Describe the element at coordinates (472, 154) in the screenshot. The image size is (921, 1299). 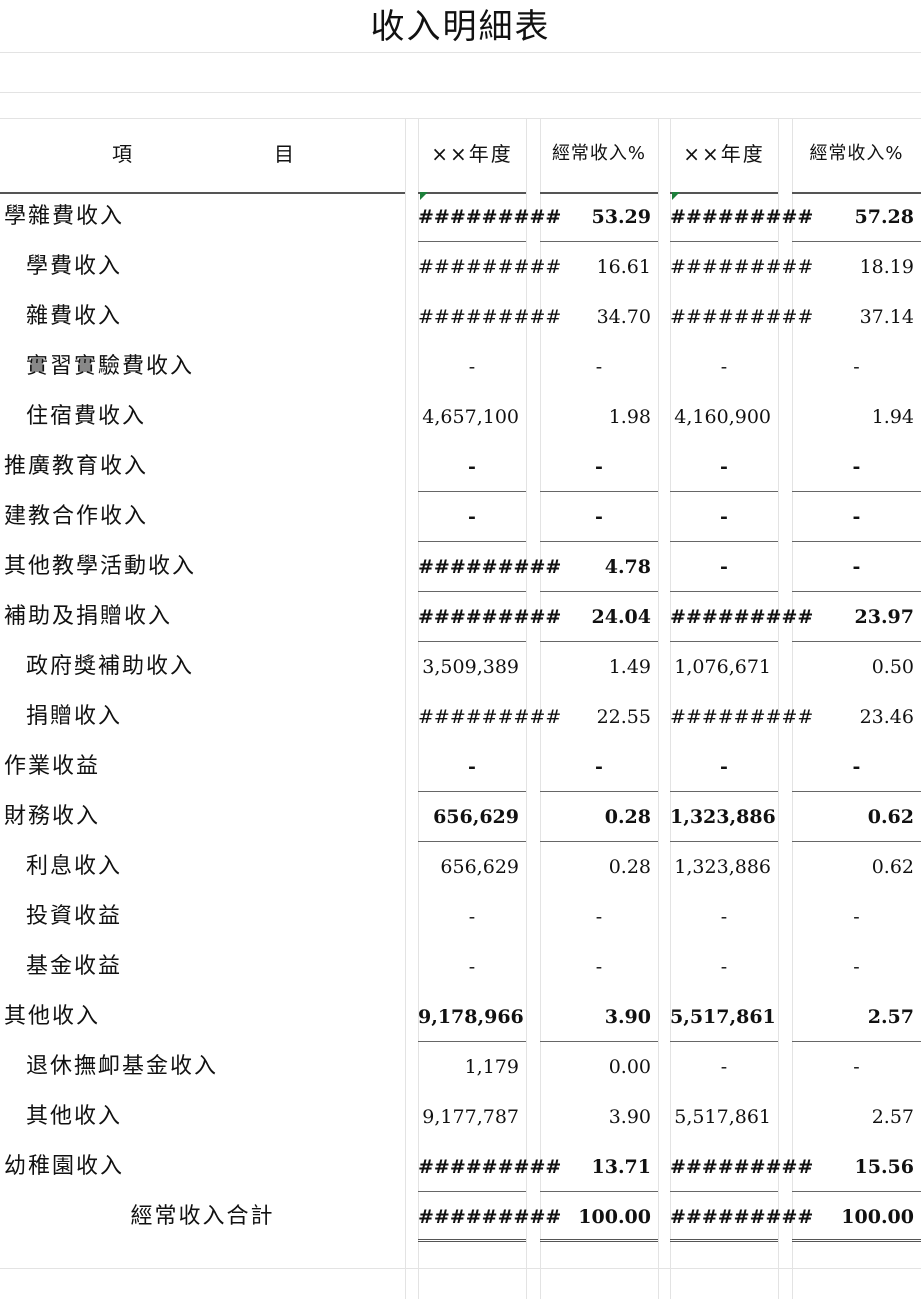
I see `header-year1: ××年度` at that location.